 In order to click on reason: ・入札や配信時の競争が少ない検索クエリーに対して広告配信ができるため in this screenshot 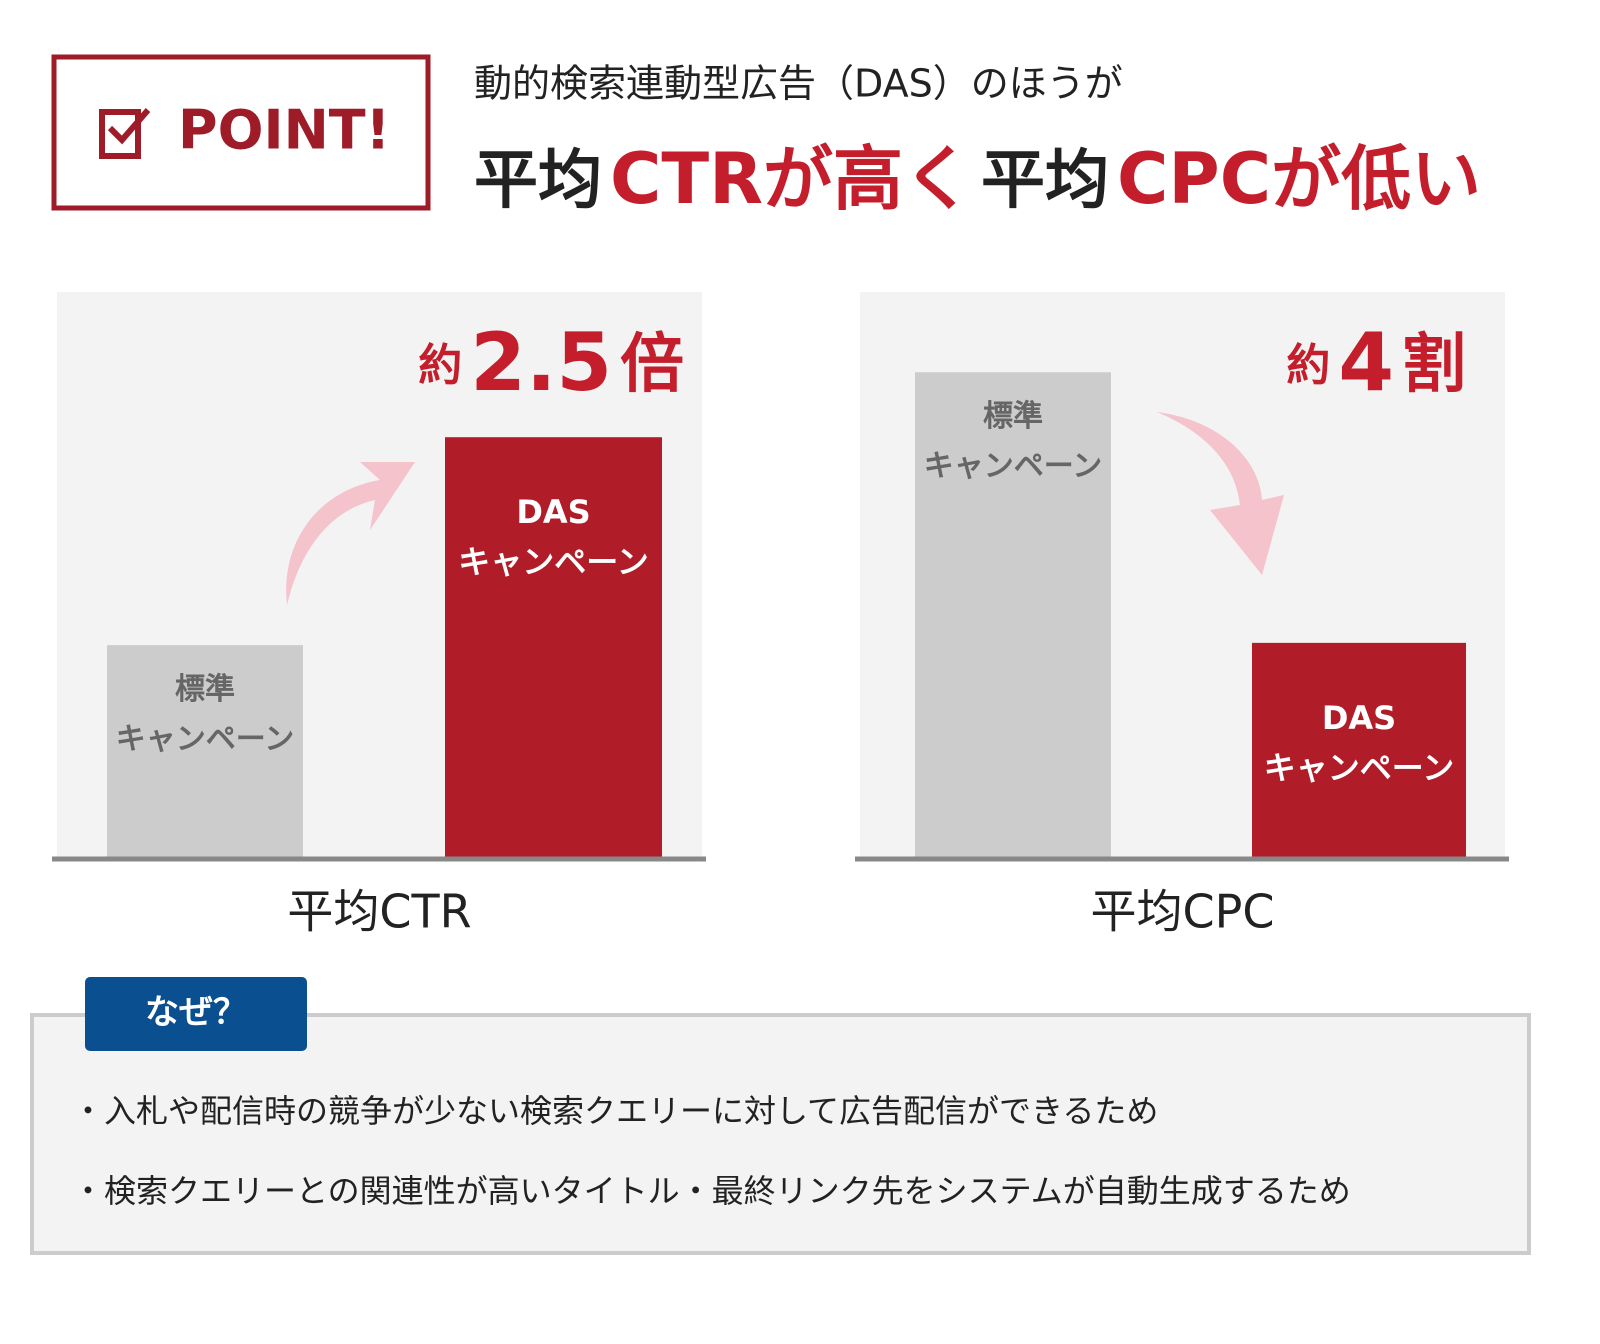, I will do `click(615, 1111)`.